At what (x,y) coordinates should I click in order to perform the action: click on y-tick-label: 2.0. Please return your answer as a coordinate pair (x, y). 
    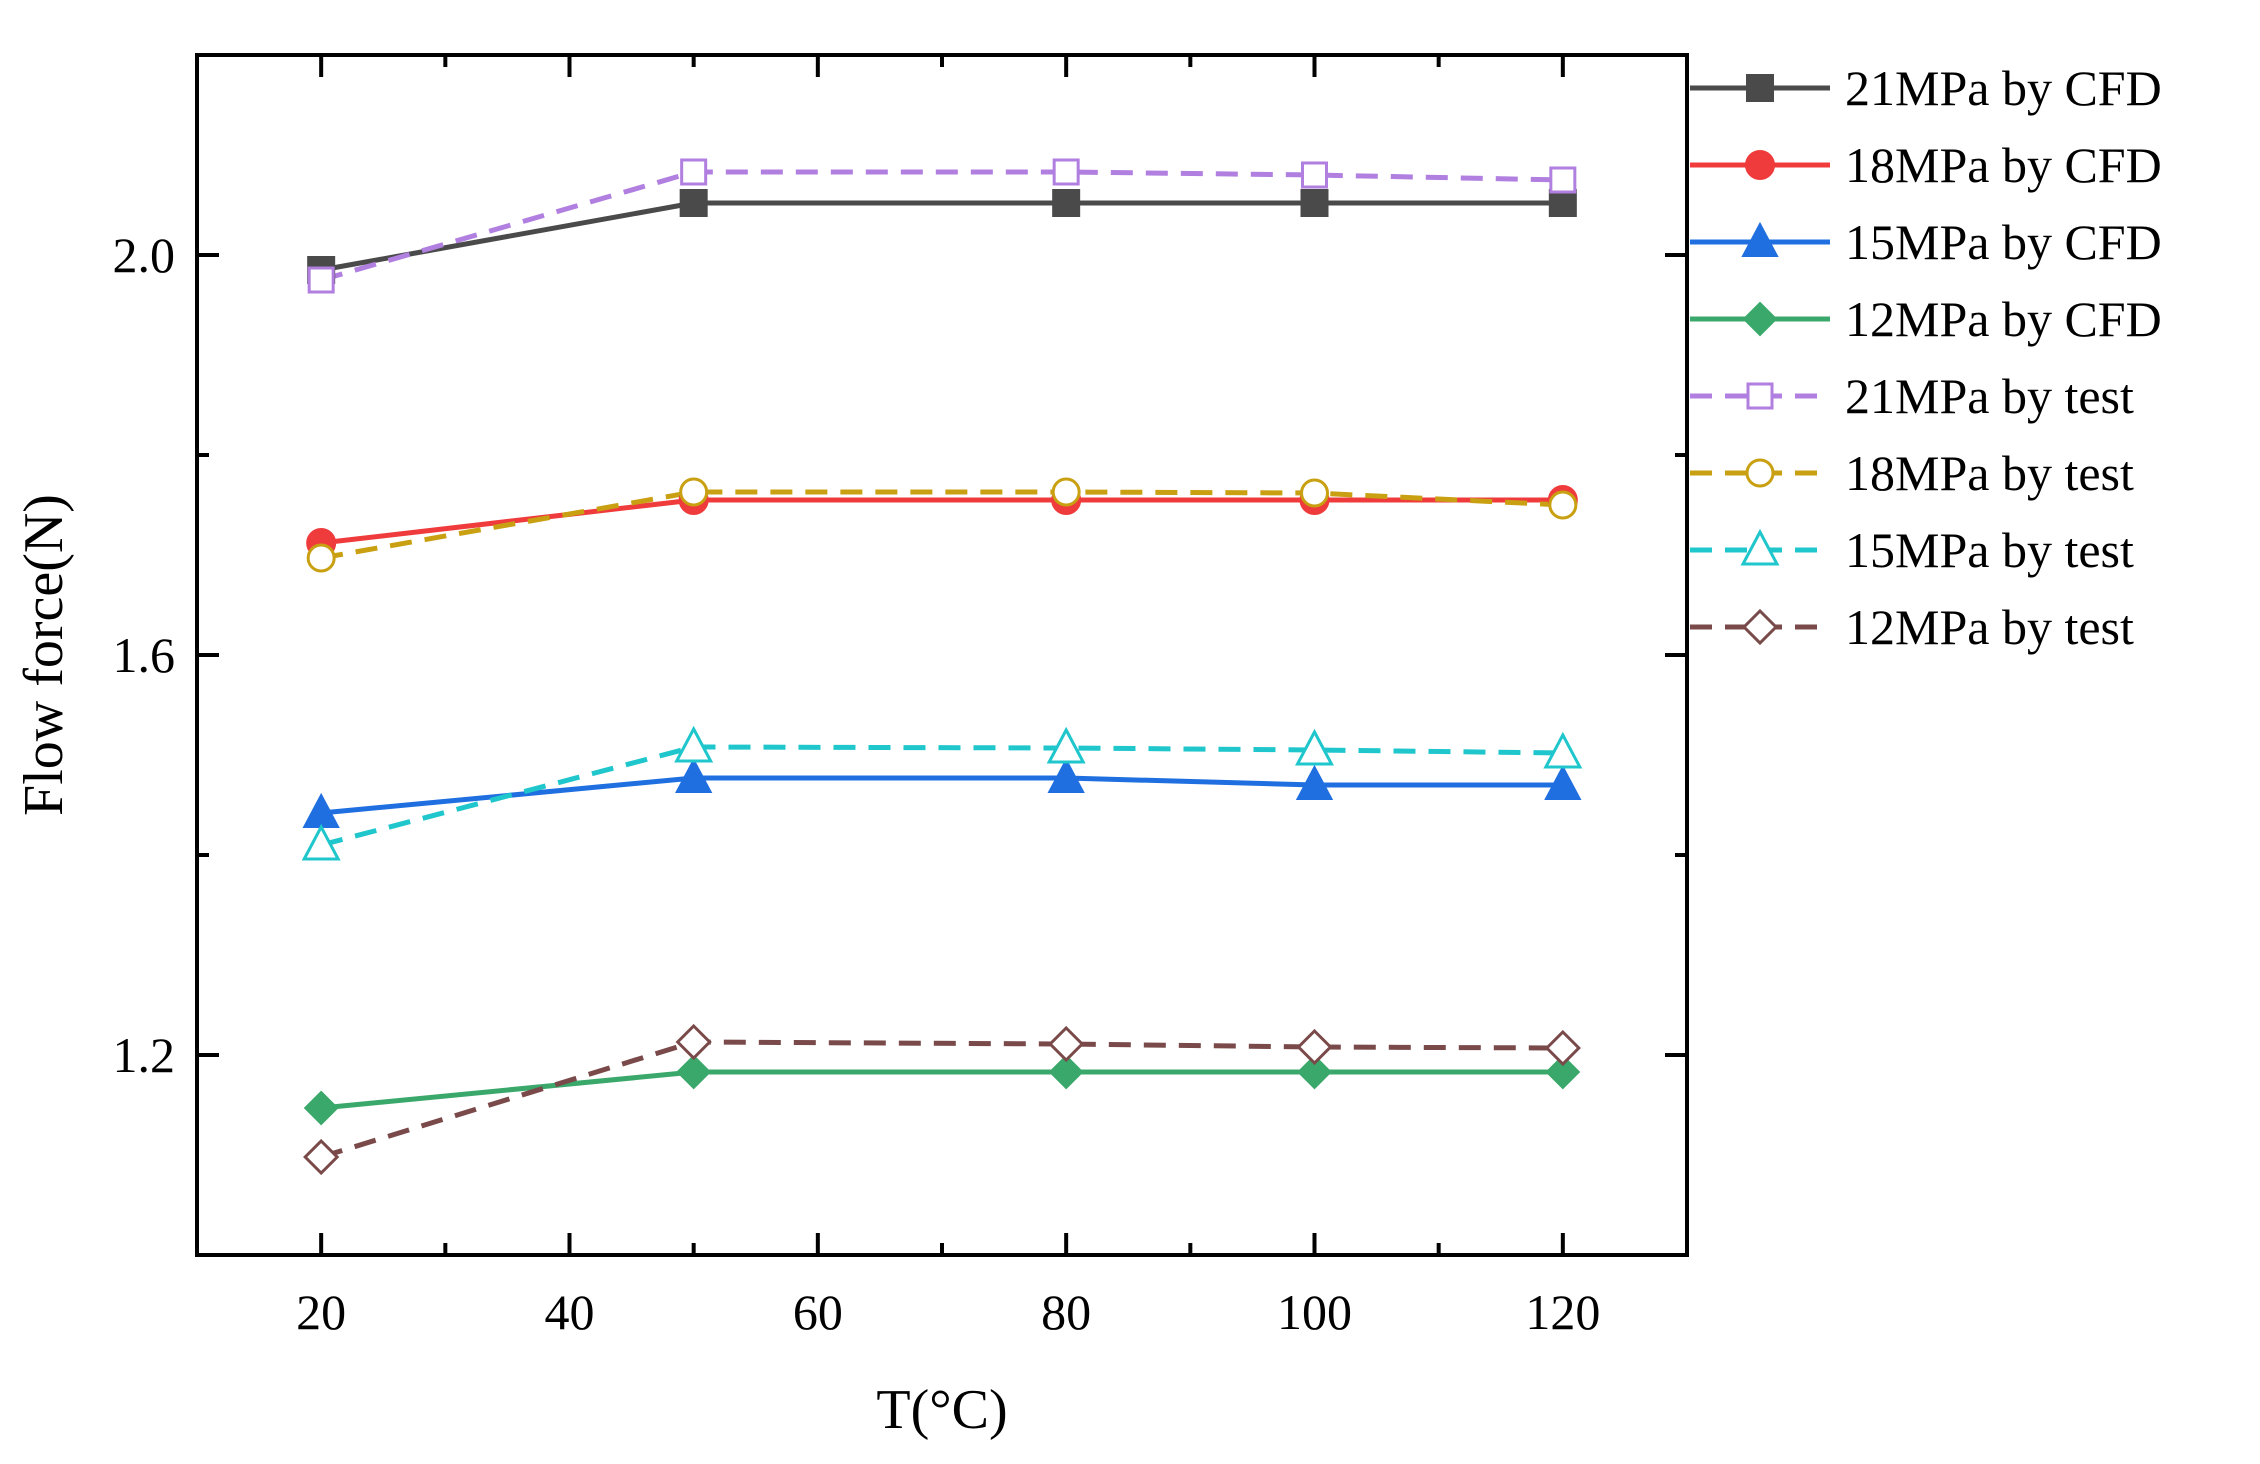
    Looking at the image, I should click on (144, 255).